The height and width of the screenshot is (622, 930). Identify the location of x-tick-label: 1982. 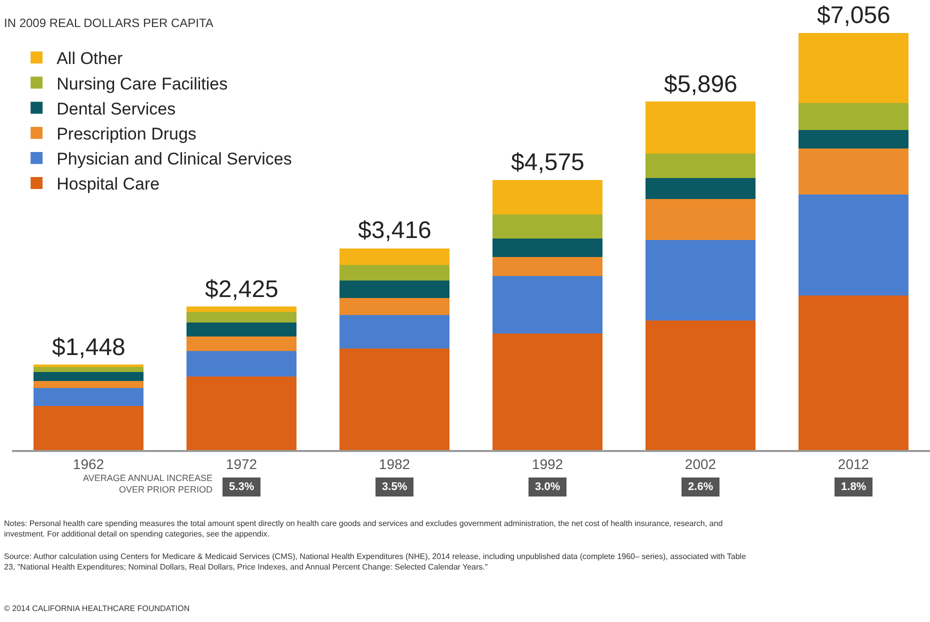
(394, 464).